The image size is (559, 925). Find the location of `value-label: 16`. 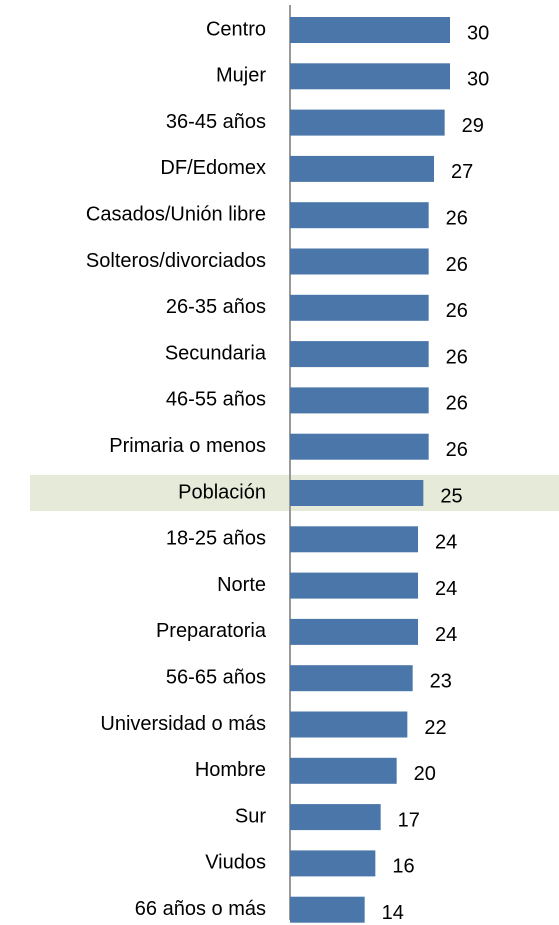

value-label: 16 is located at coordinates (403, 867).